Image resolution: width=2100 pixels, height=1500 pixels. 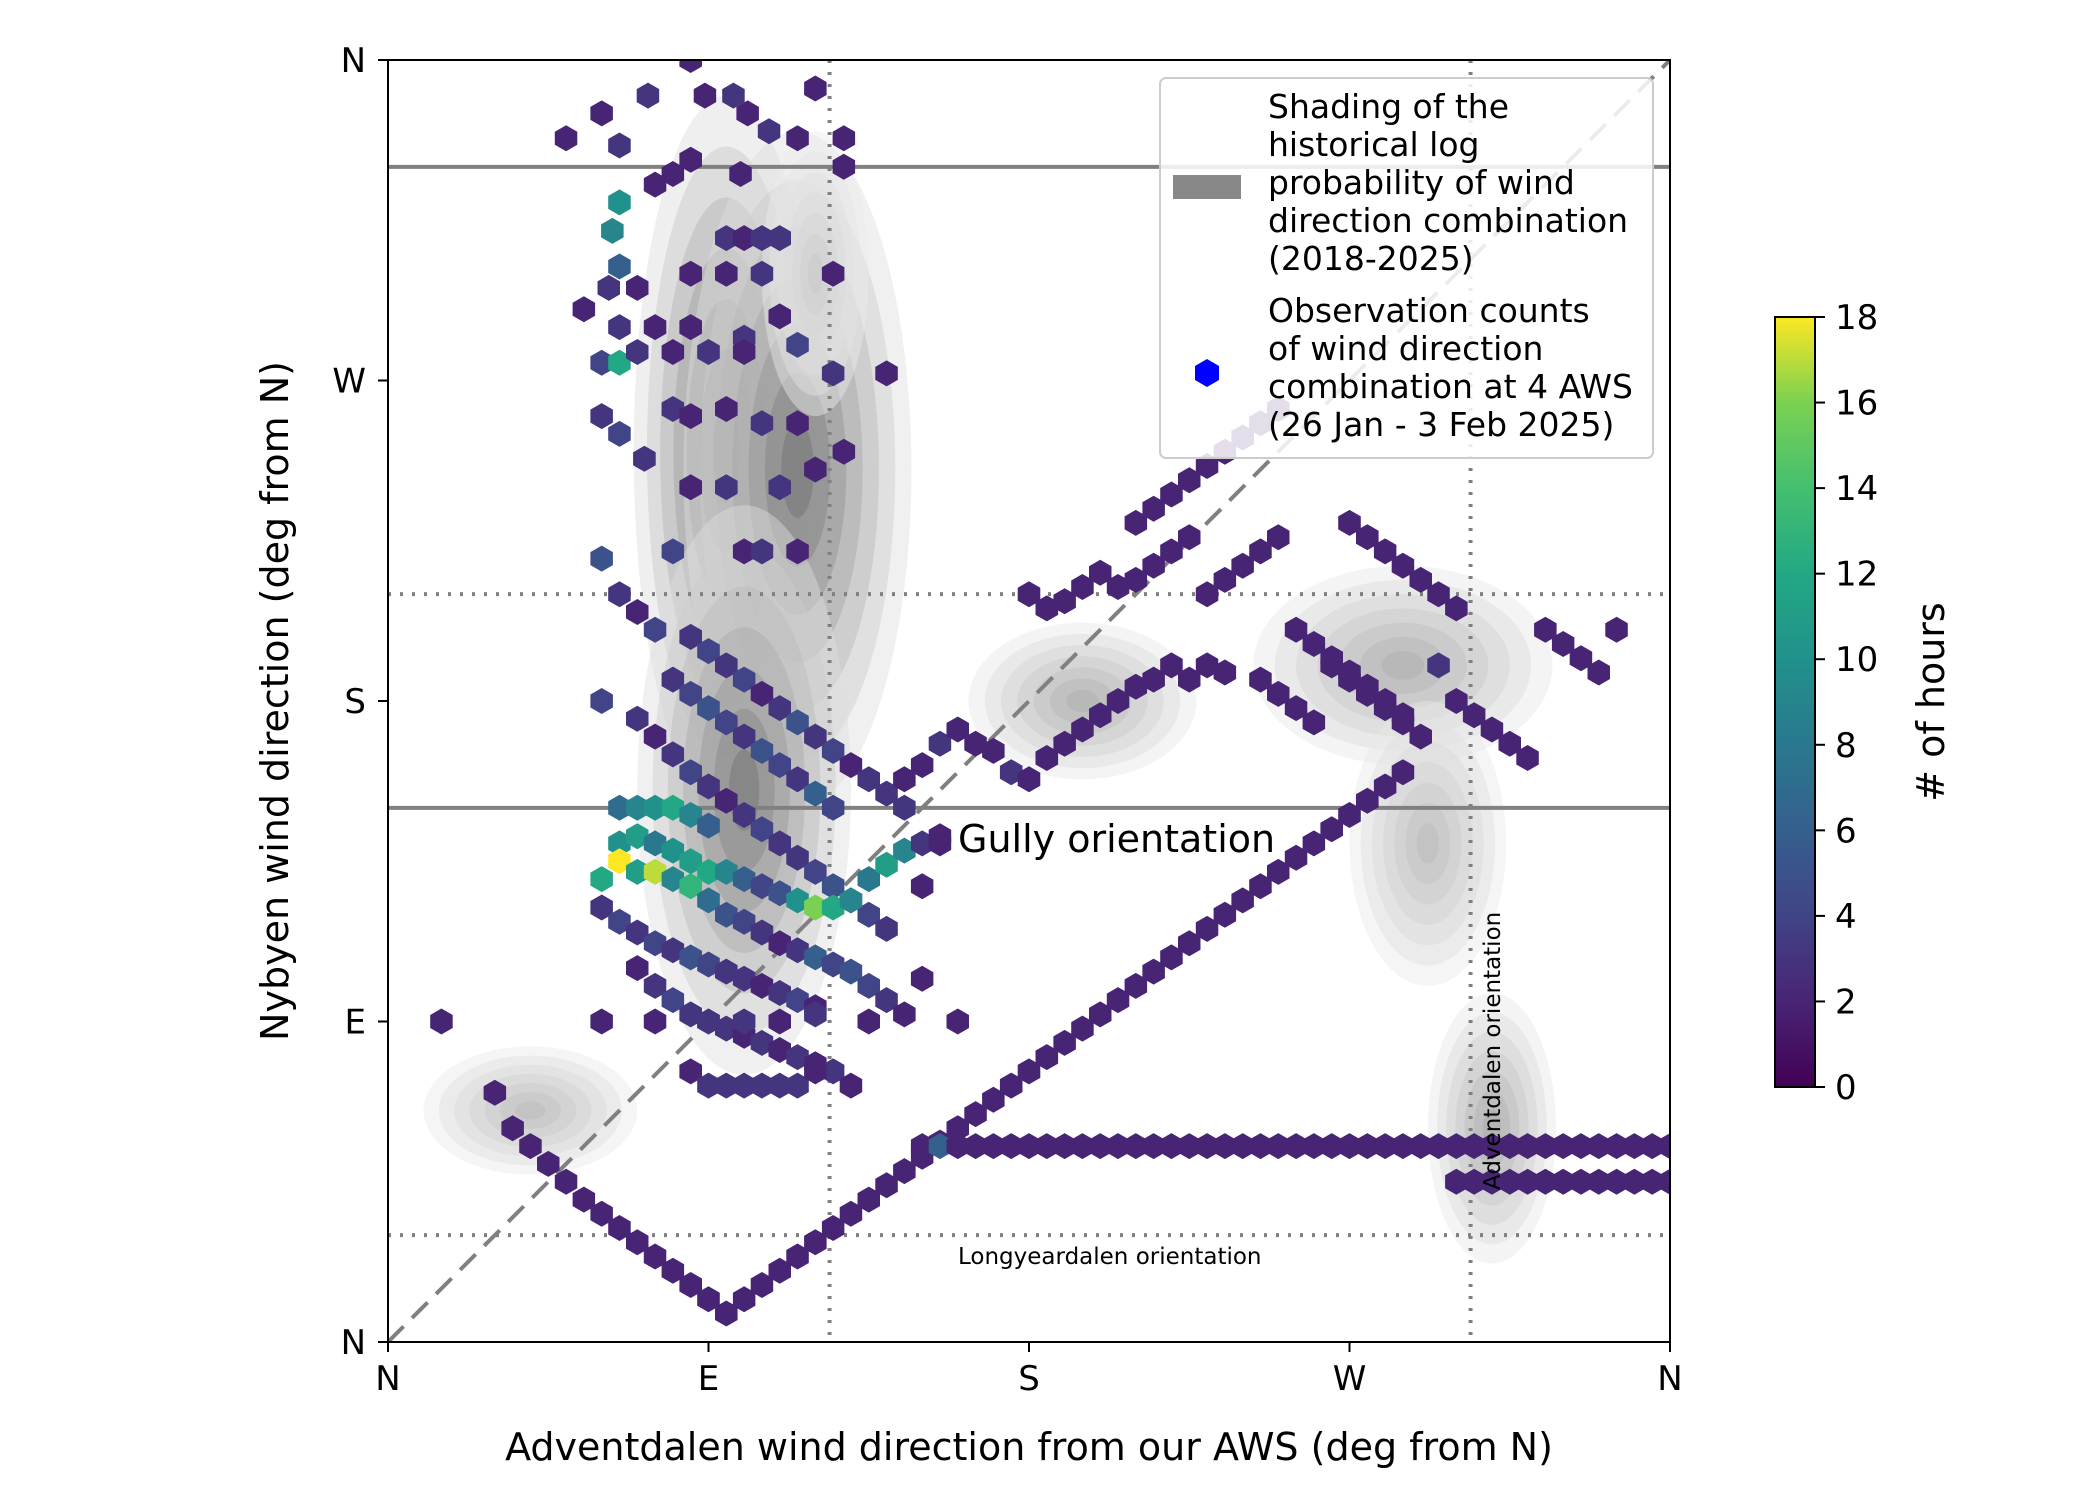 I want to click on colorbar-gradient, so click(x=1795, y=702).